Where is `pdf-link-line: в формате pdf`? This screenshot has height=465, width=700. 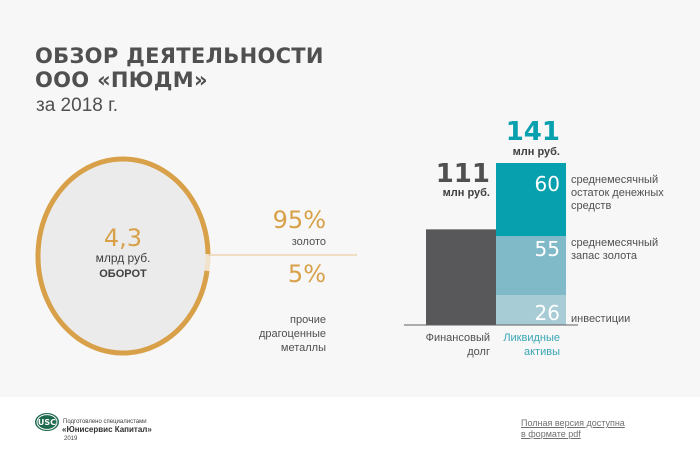
pdf-link-line: в формате pdf is located at coordinates (551, 434).